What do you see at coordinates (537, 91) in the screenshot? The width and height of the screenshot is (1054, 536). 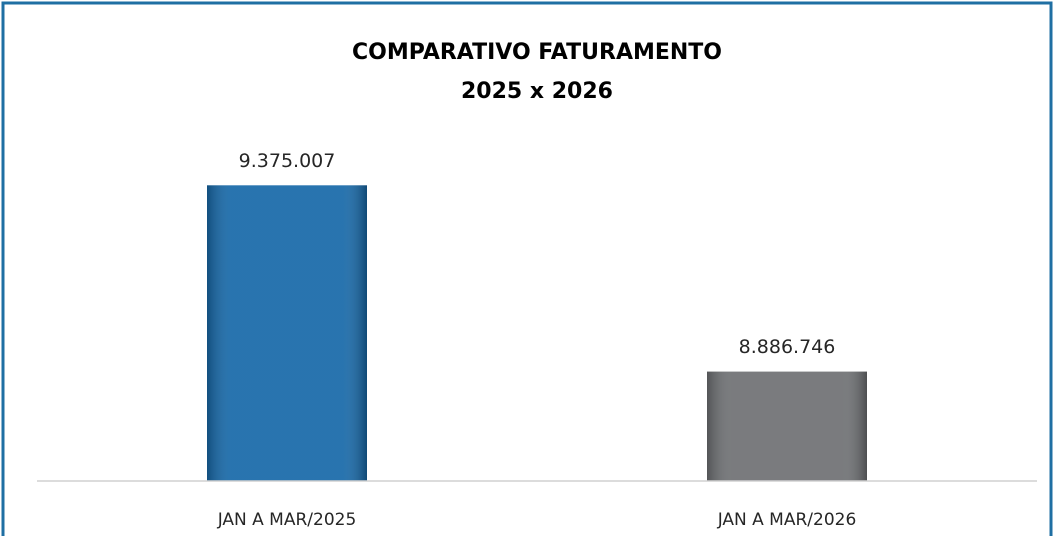 I see `chart-subtitle: 2025 x 2026` at bounding box center [537, 91].